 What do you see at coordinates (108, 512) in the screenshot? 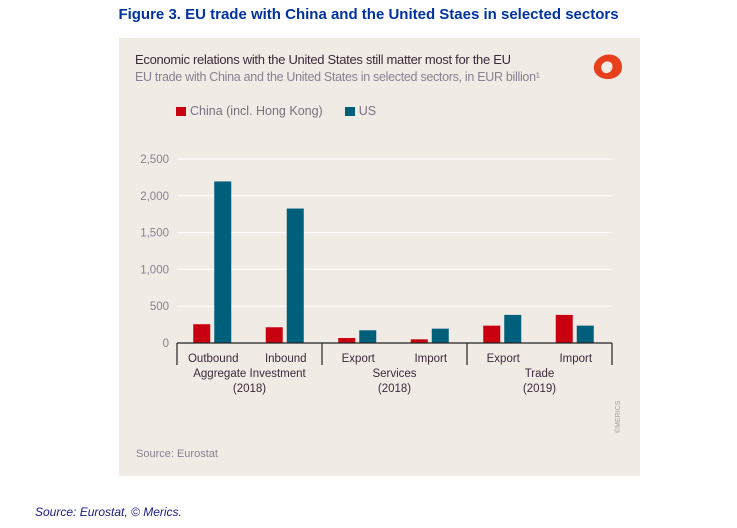
I see `figure-source: Source: Eurostat, © Merics.` at bounding box center [108, 512].